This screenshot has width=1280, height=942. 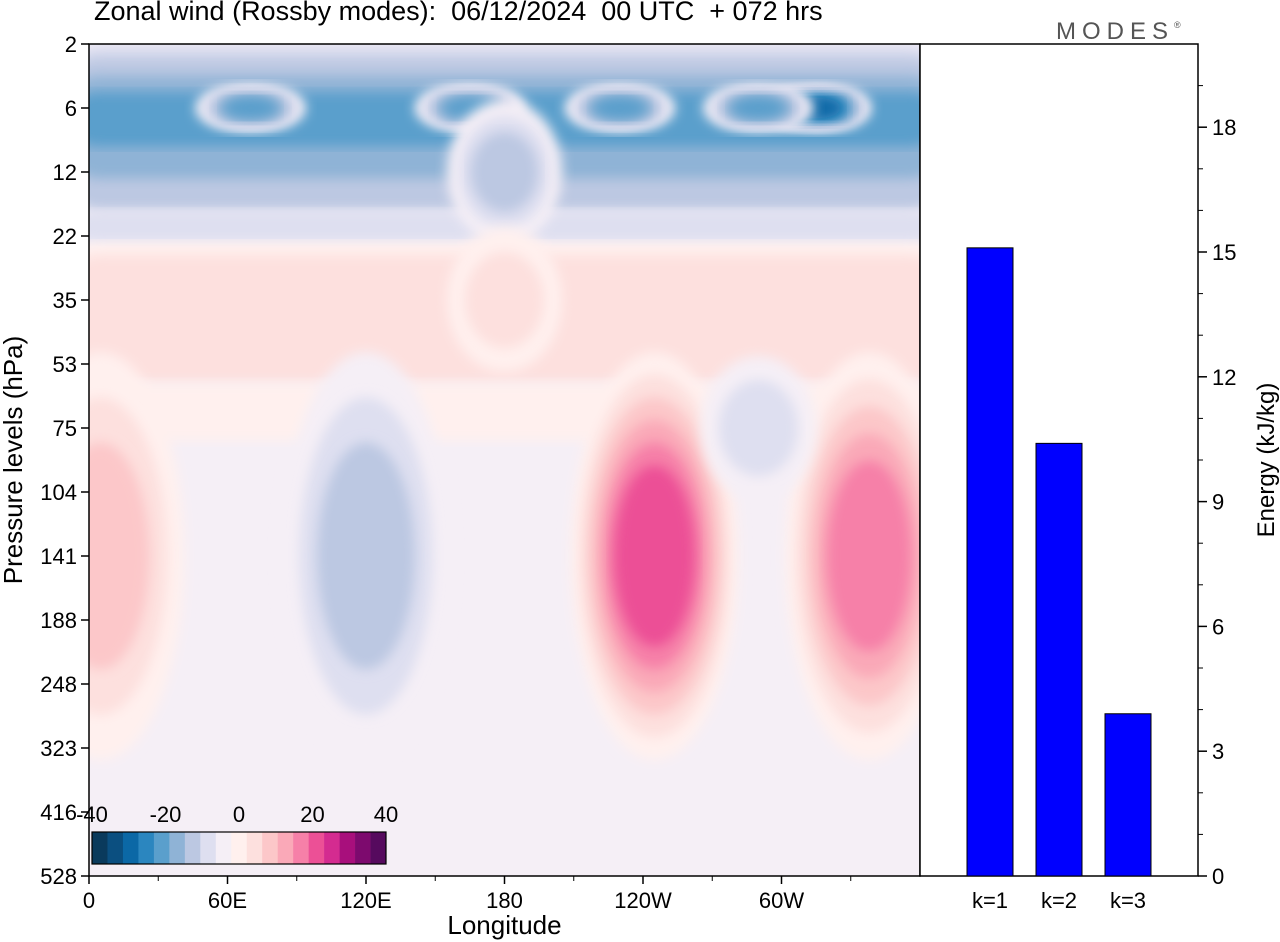 What do you see at coordinates (65, 172) in the screenshot?
I see `y-tick-label: 12` at bounding box center [65, 172].